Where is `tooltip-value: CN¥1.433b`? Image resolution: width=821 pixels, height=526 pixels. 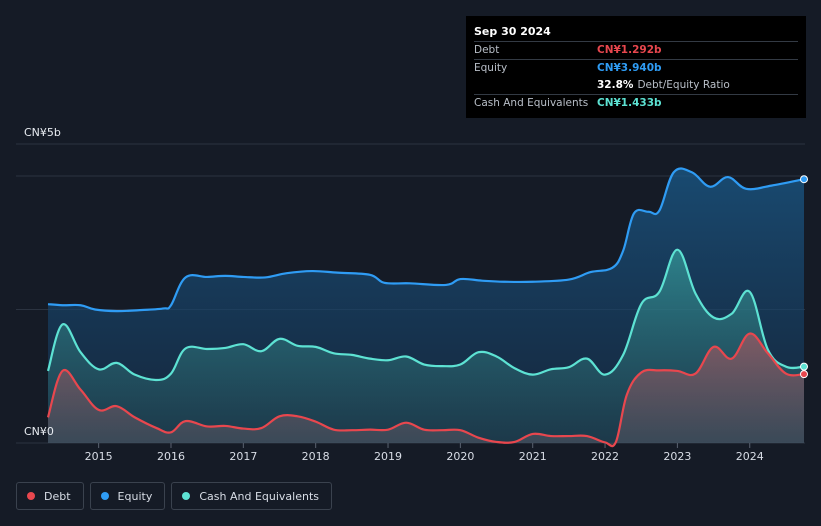
tooltip-value: CN¥1.433b is located at coordinates (629, 103).